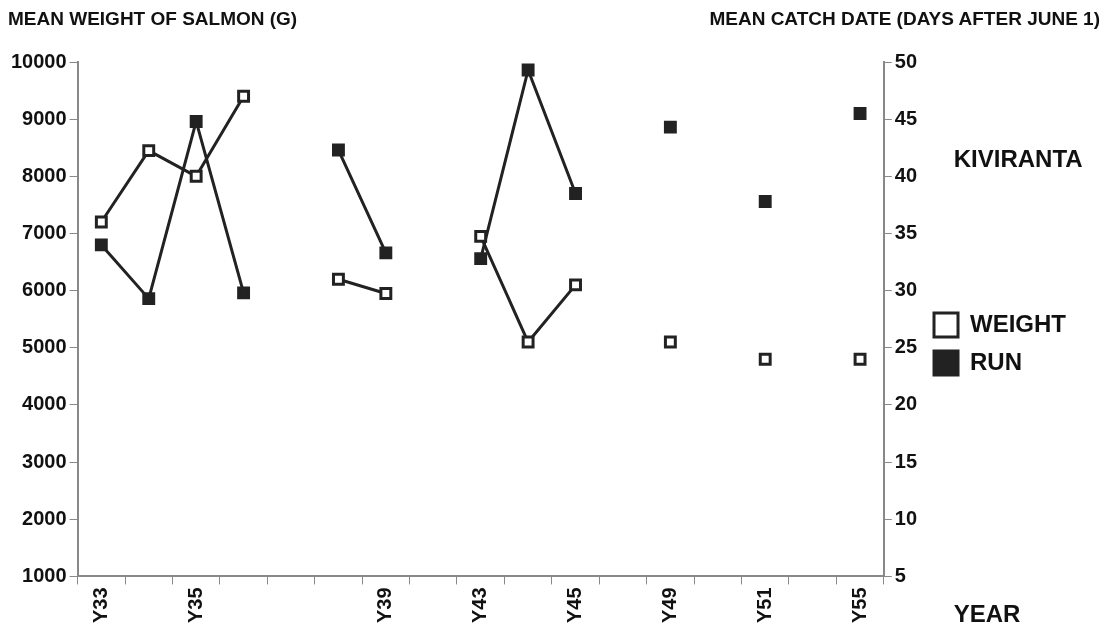 The width and height of the screenshot is (1106, 636). Describe the element at coordinates (1018, 323) in the screenshot. I see `legend-label: WEIGHT` at that location.